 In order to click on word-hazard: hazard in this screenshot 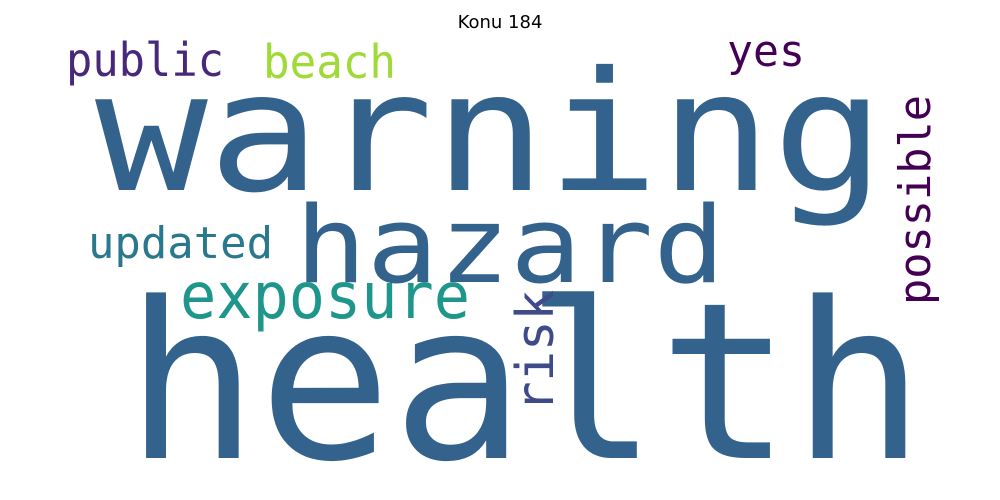, I will do `click(510, 245)`.